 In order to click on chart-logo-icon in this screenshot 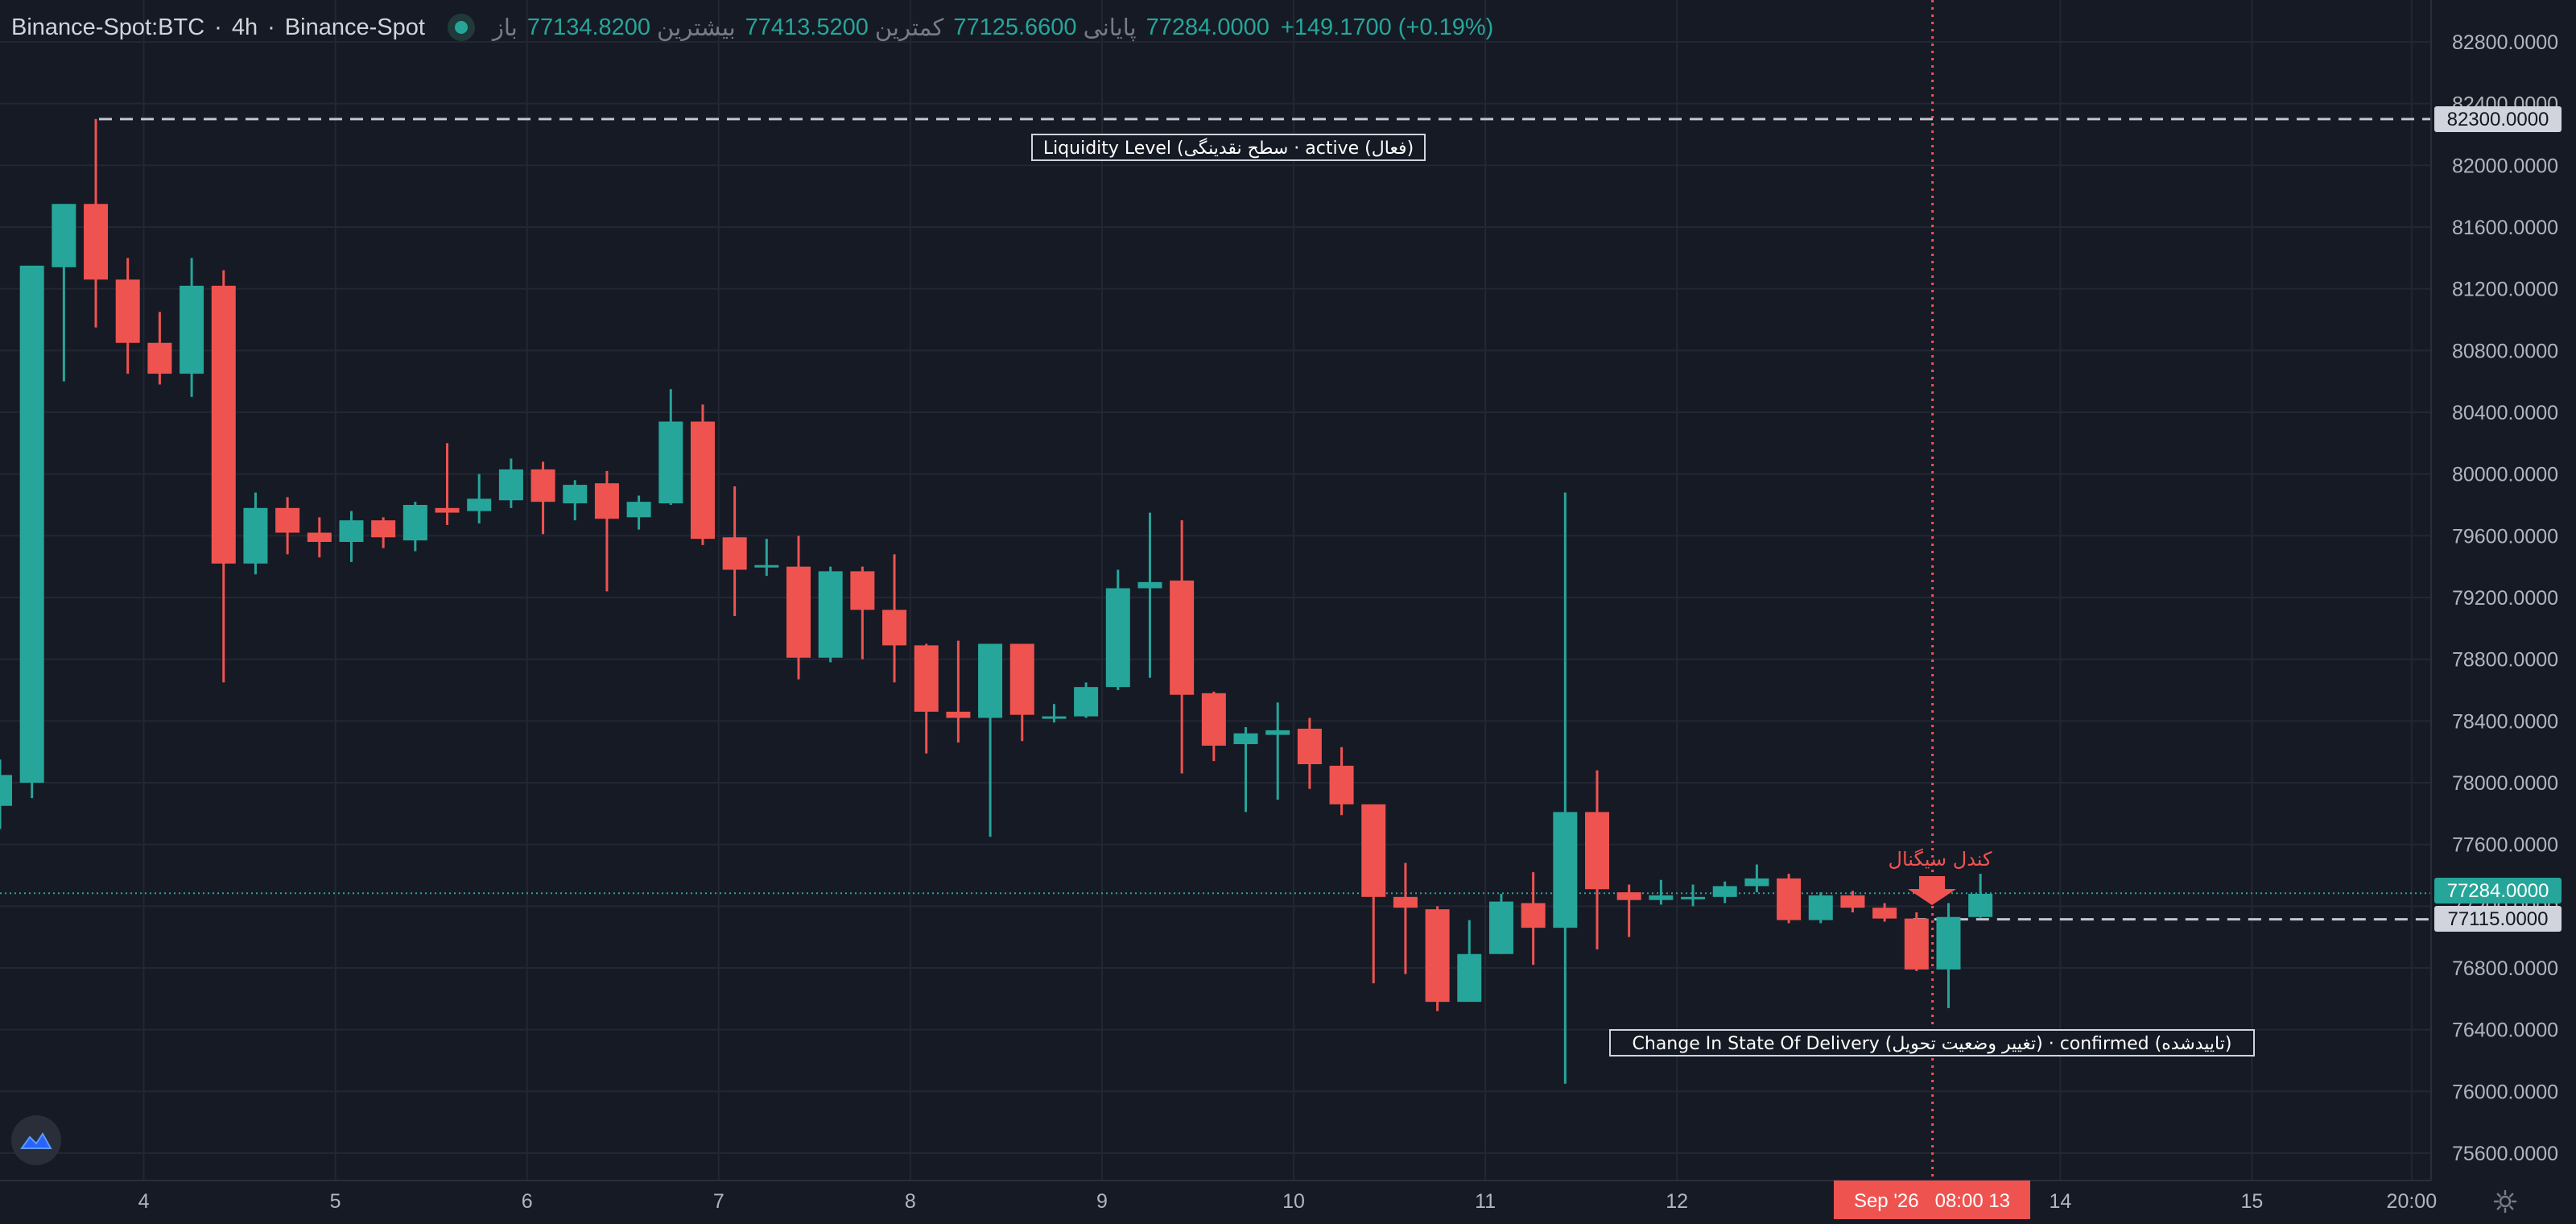, I will do `click(36, 1140)`.